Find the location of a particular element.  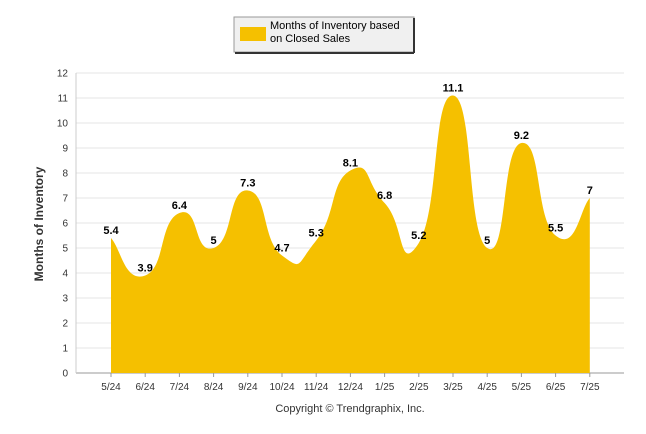

y-tick-label: 5 is located at coordinates (65, 249).